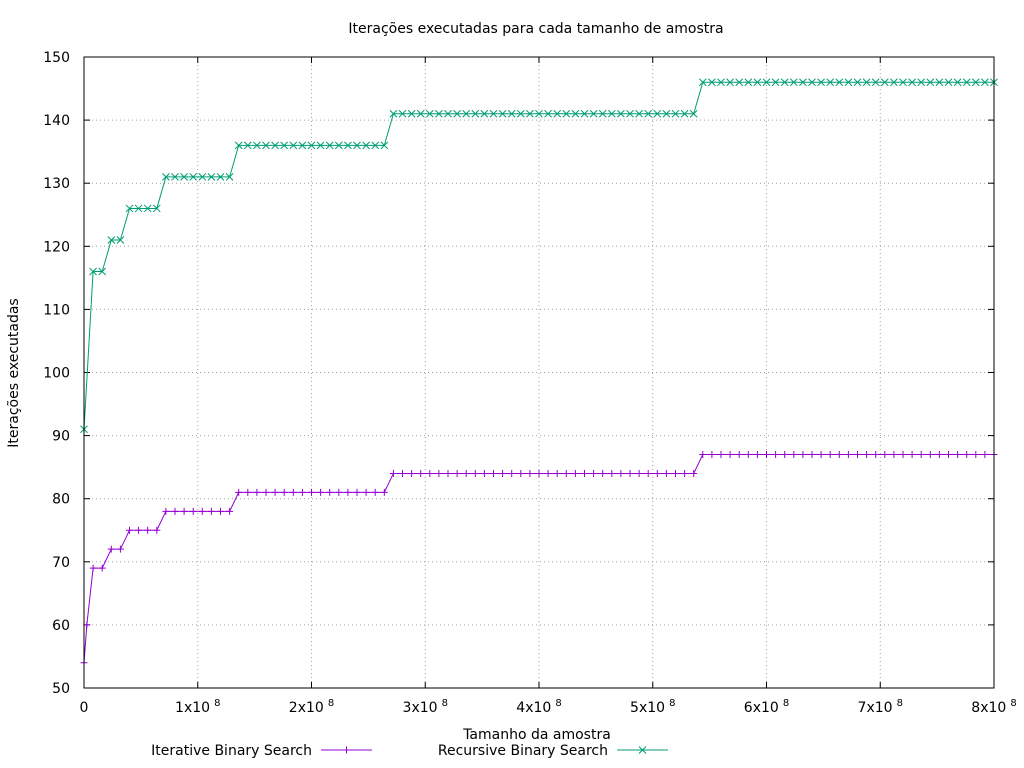  Describe the element at coordinates (538, 707) in the screenshot. I see `x-tick-label: 4x10 8` at that location.